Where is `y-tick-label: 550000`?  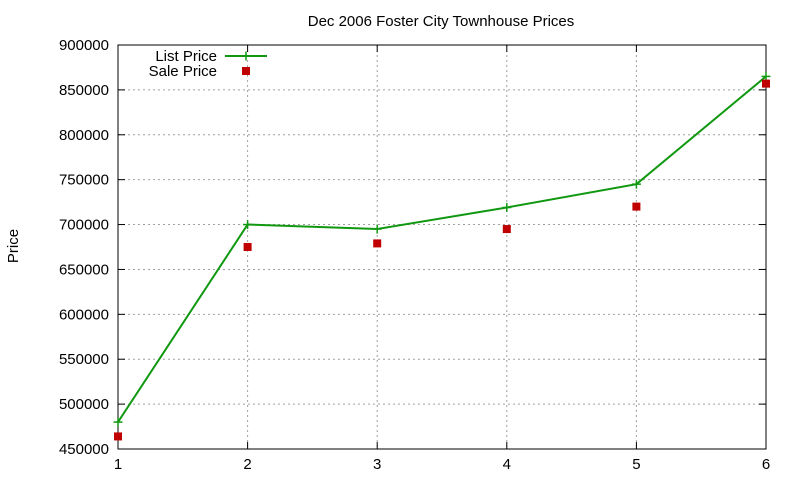
y-tick-label: 550000 is located at coordinates (84, 359).